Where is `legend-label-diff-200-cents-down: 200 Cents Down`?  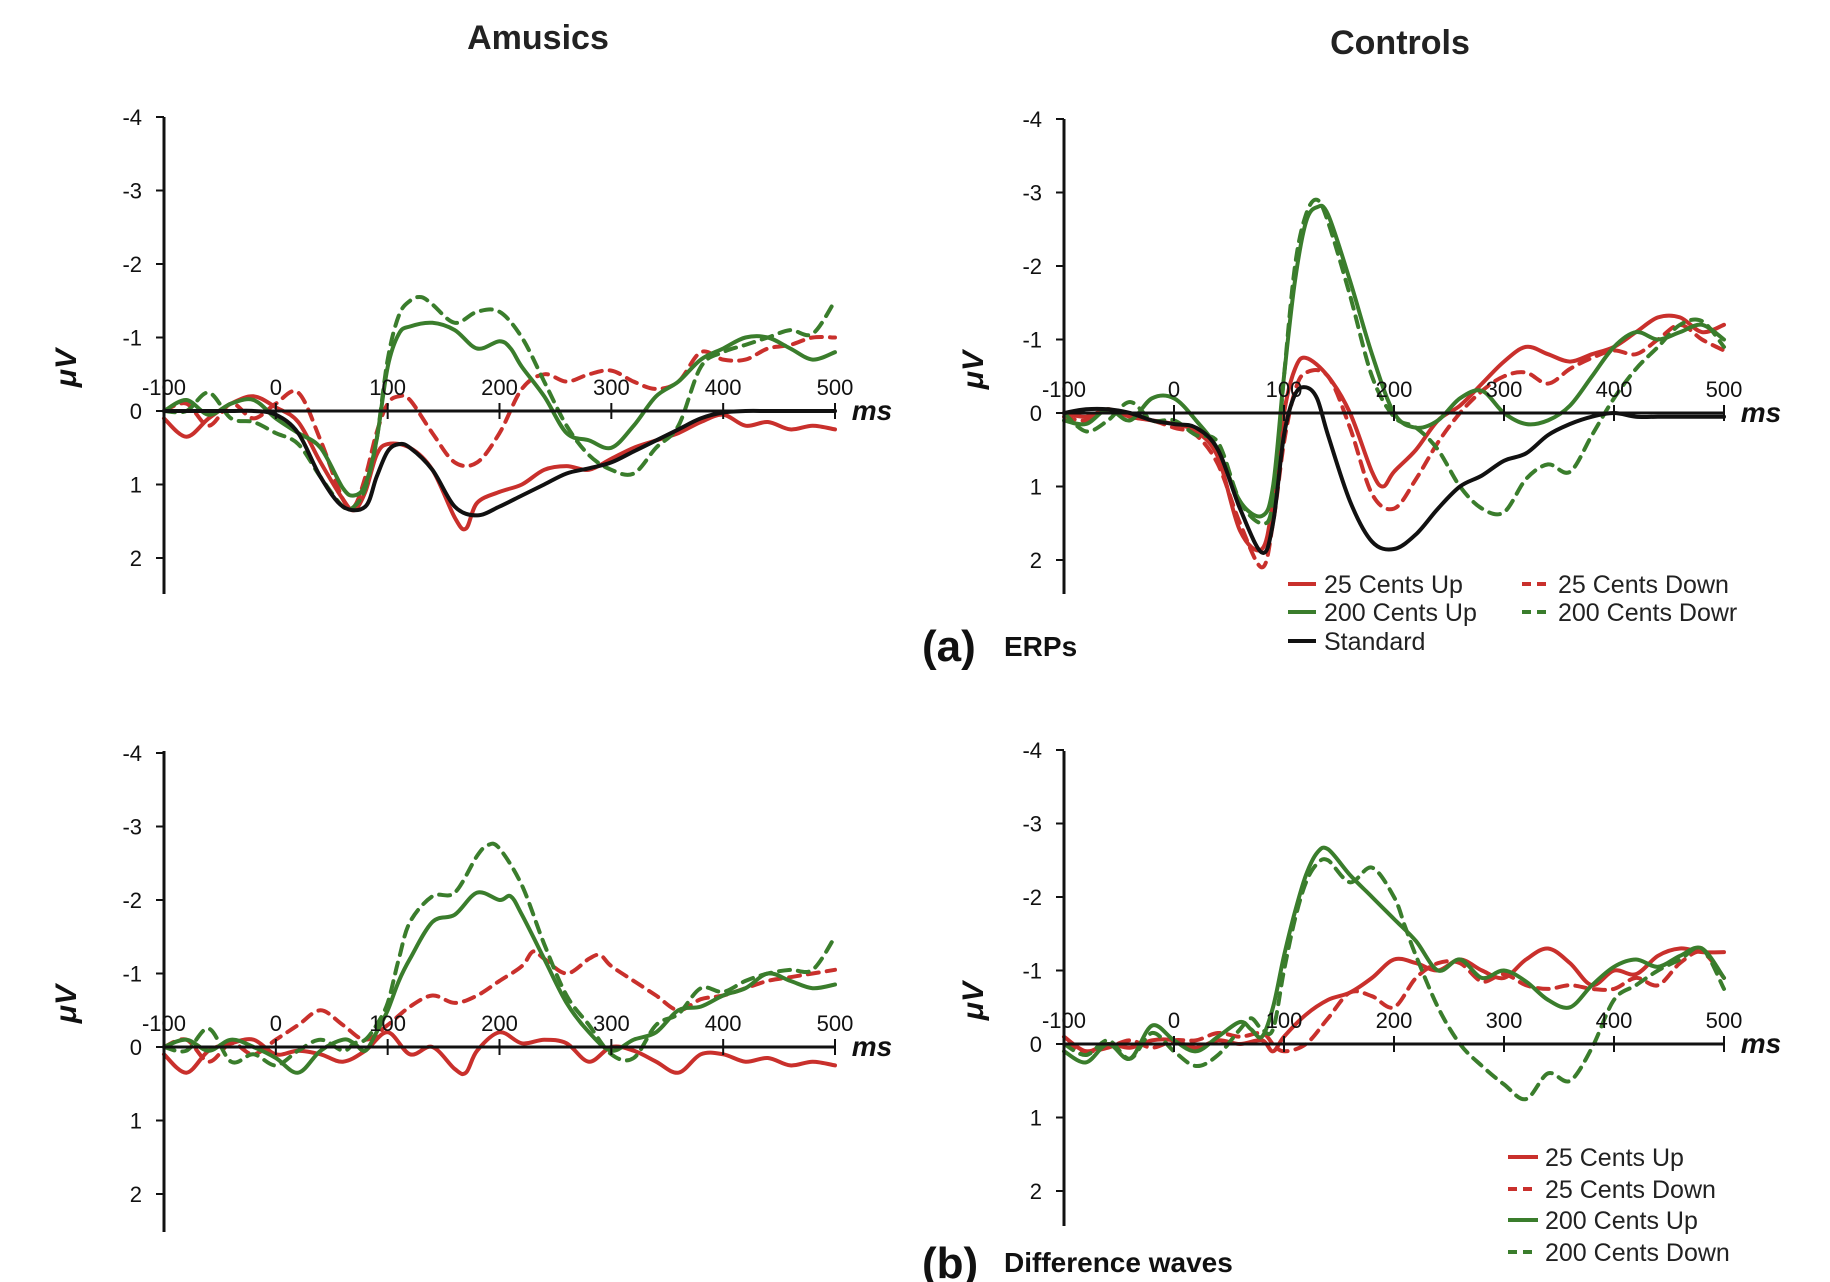 legend-label-diff-200-cents-down: 200 Cents Down is located at coordinates (1637, 1253).